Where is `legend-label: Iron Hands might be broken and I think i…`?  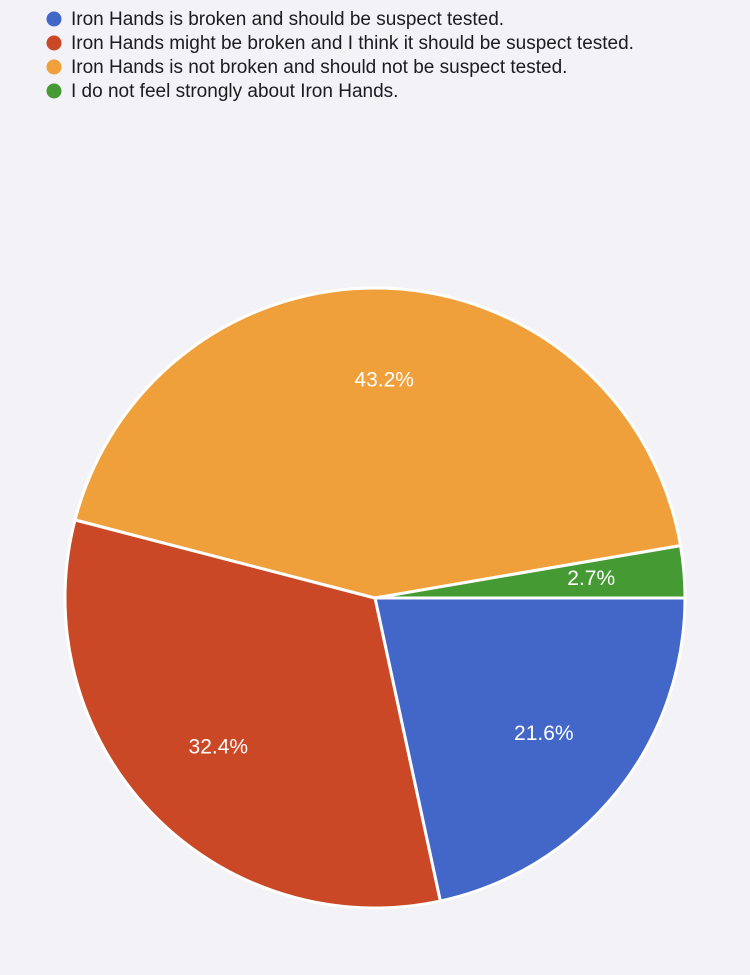
legend-label: Iron Hands might be broken and I think i… is located at coordinates (352, 43).